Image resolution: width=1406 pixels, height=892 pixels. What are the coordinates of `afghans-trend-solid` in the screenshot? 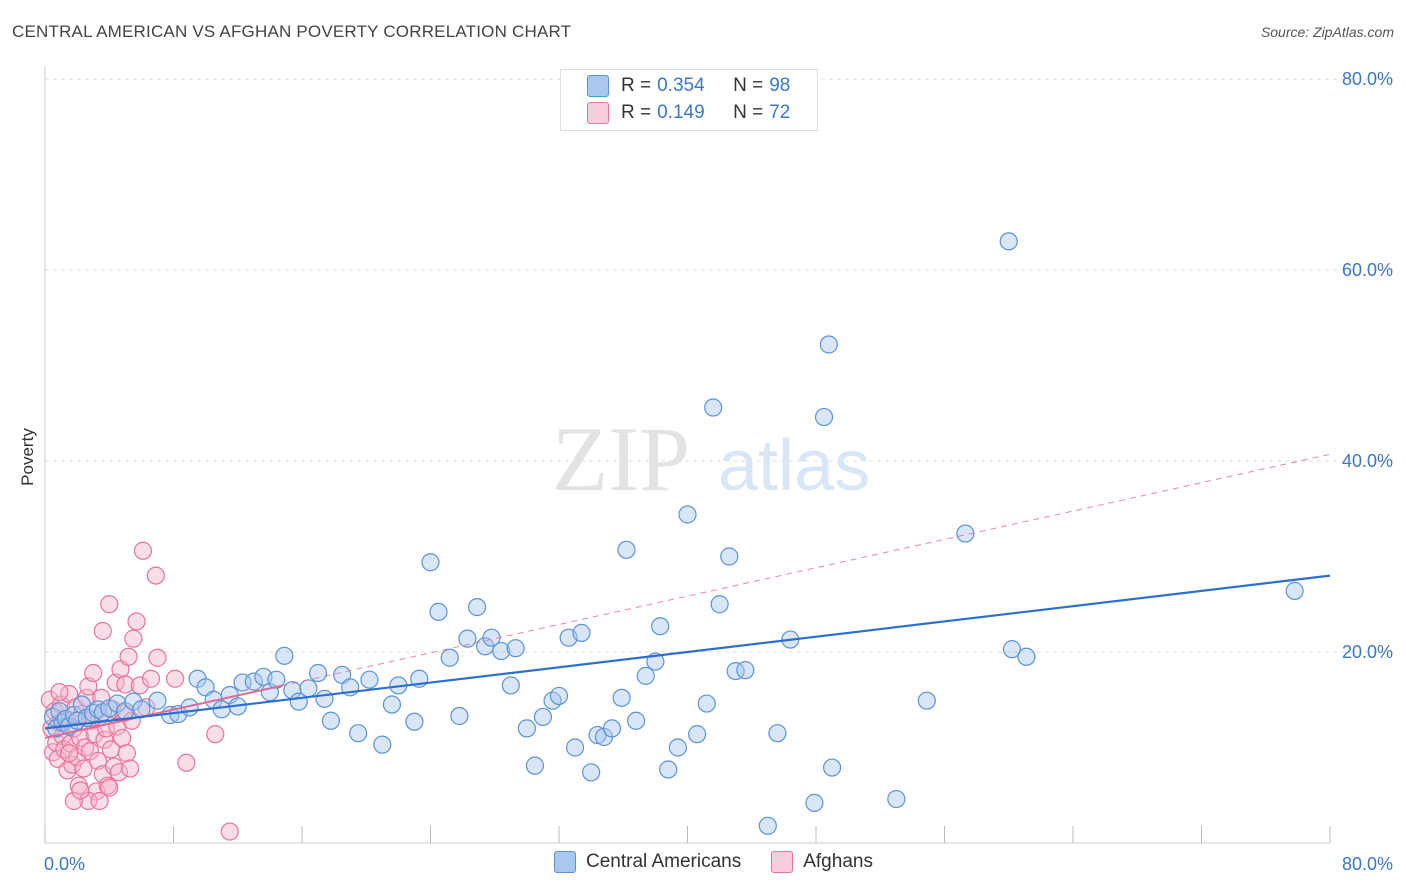 It's located at (163, 711).